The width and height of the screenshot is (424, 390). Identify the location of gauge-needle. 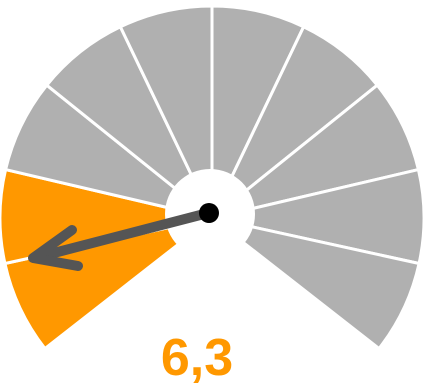
(123, 237).